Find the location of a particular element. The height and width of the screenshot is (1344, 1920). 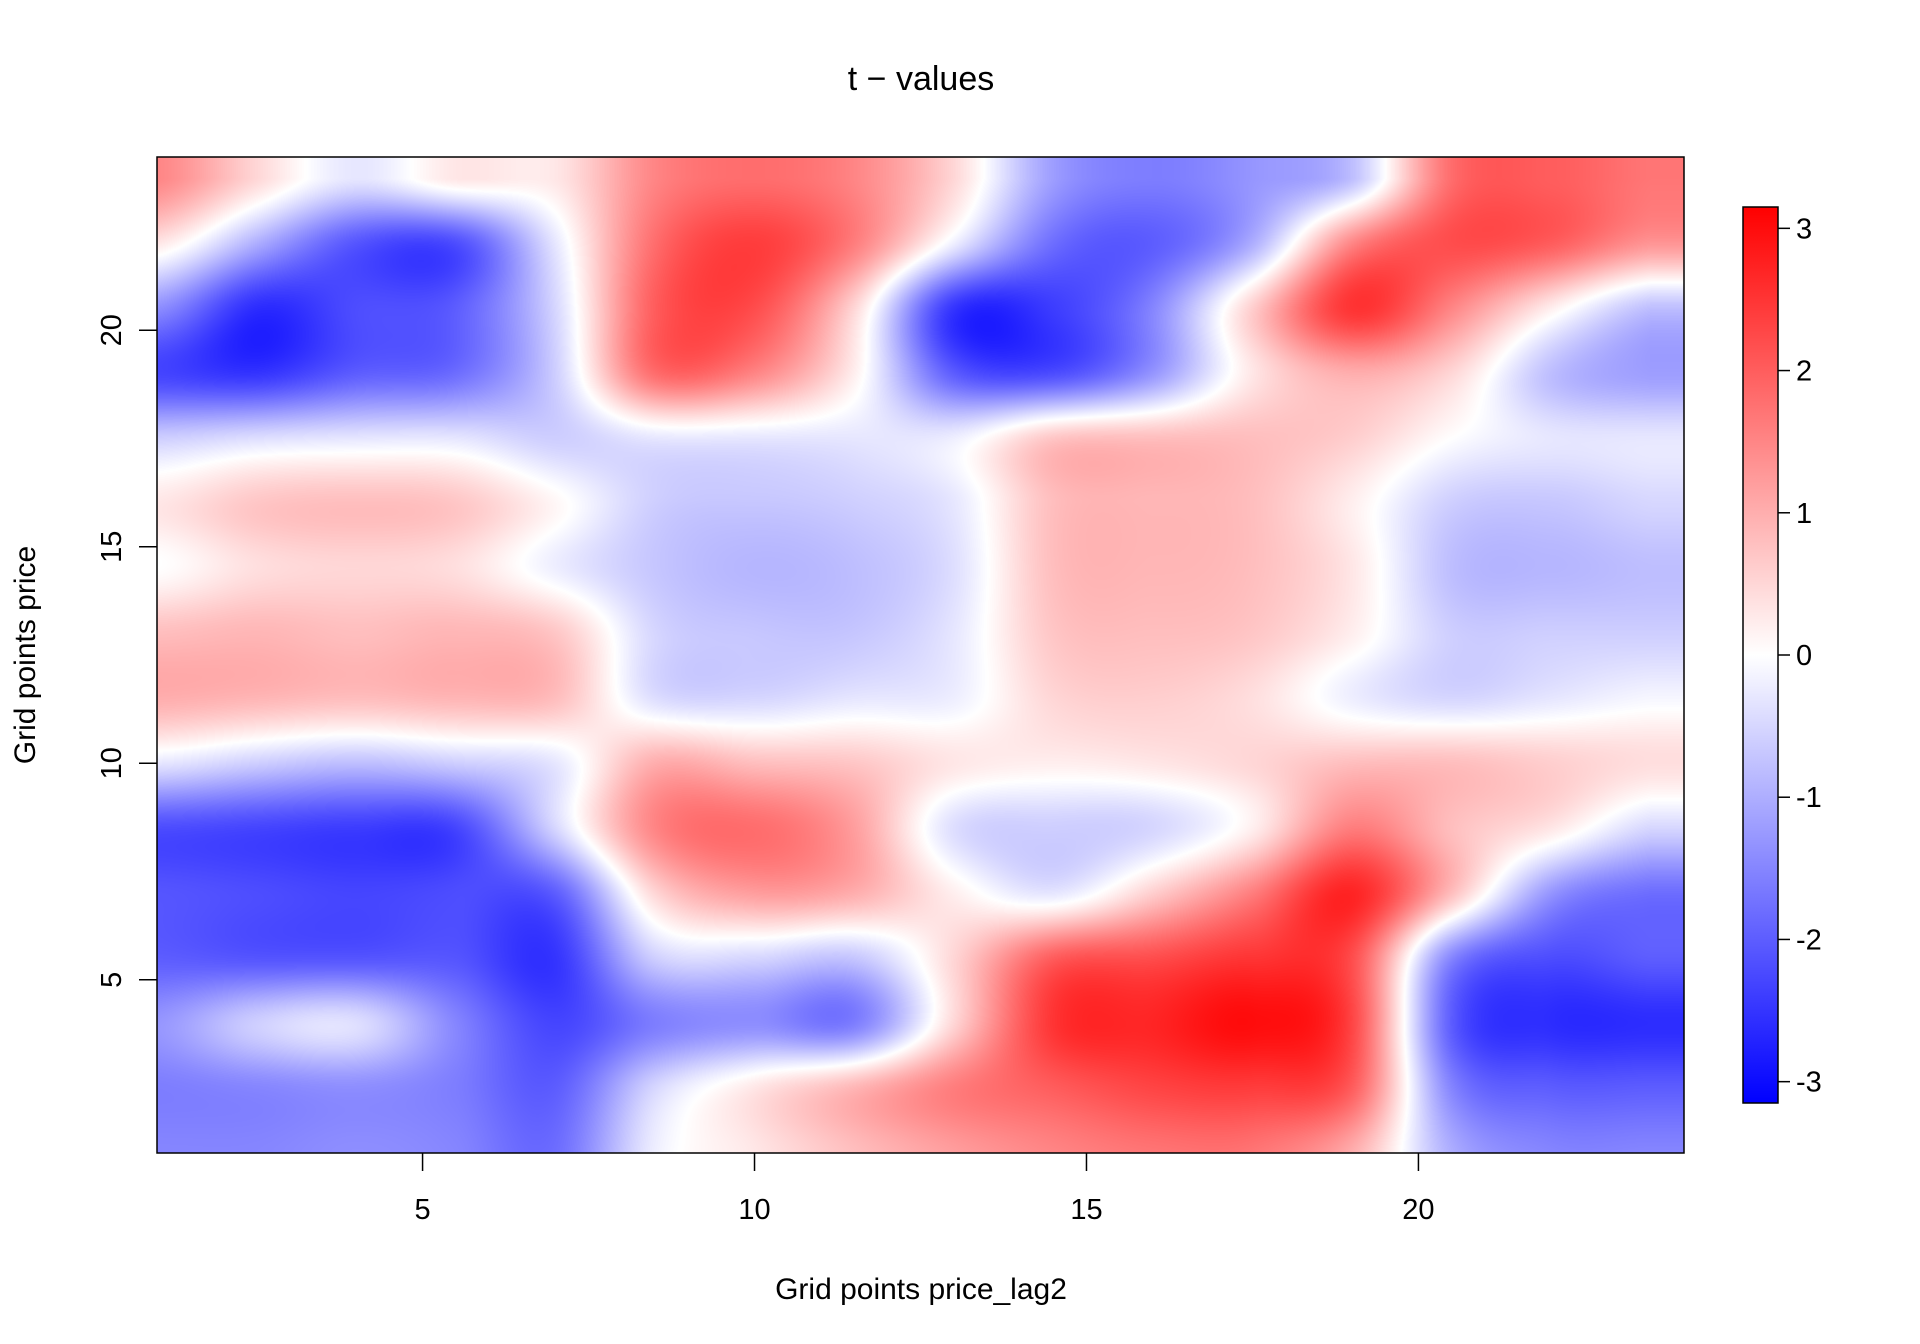

legend-tick-label: -2 is located at coordinates (1809, 940).